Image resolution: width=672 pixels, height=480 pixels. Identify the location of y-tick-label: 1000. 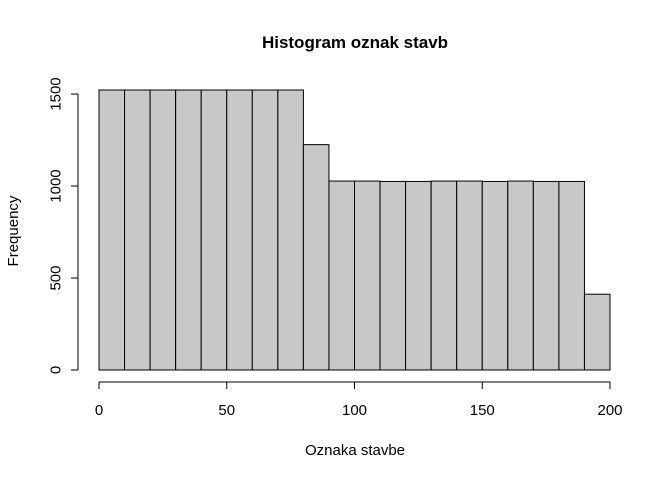
(56, 185).